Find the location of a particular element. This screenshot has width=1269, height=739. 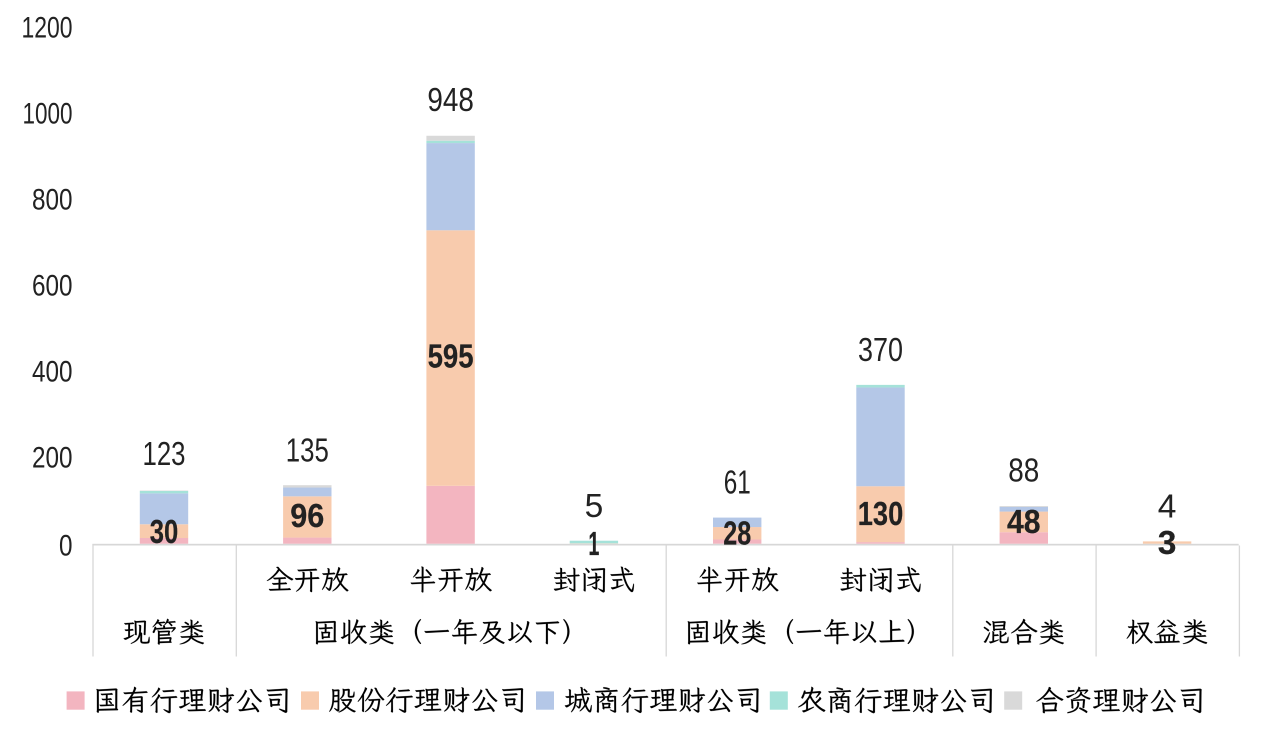

svg-text: 370 is located at coordinates (880, 350).